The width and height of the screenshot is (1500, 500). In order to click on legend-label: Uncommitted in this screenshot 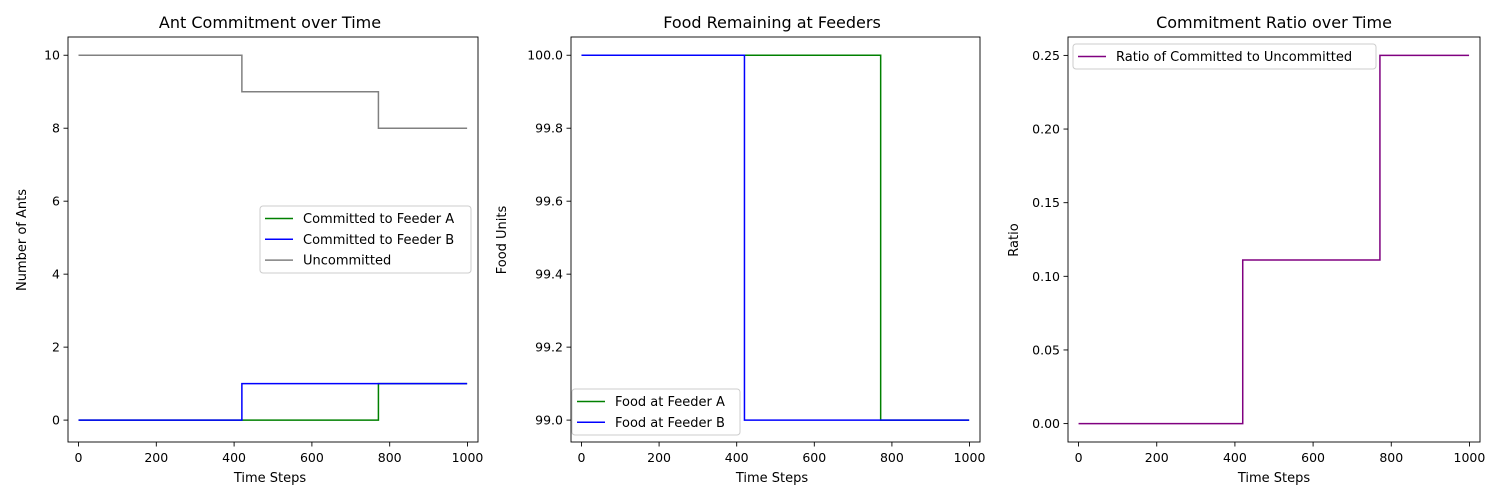, I will do `click(347, 261)`.